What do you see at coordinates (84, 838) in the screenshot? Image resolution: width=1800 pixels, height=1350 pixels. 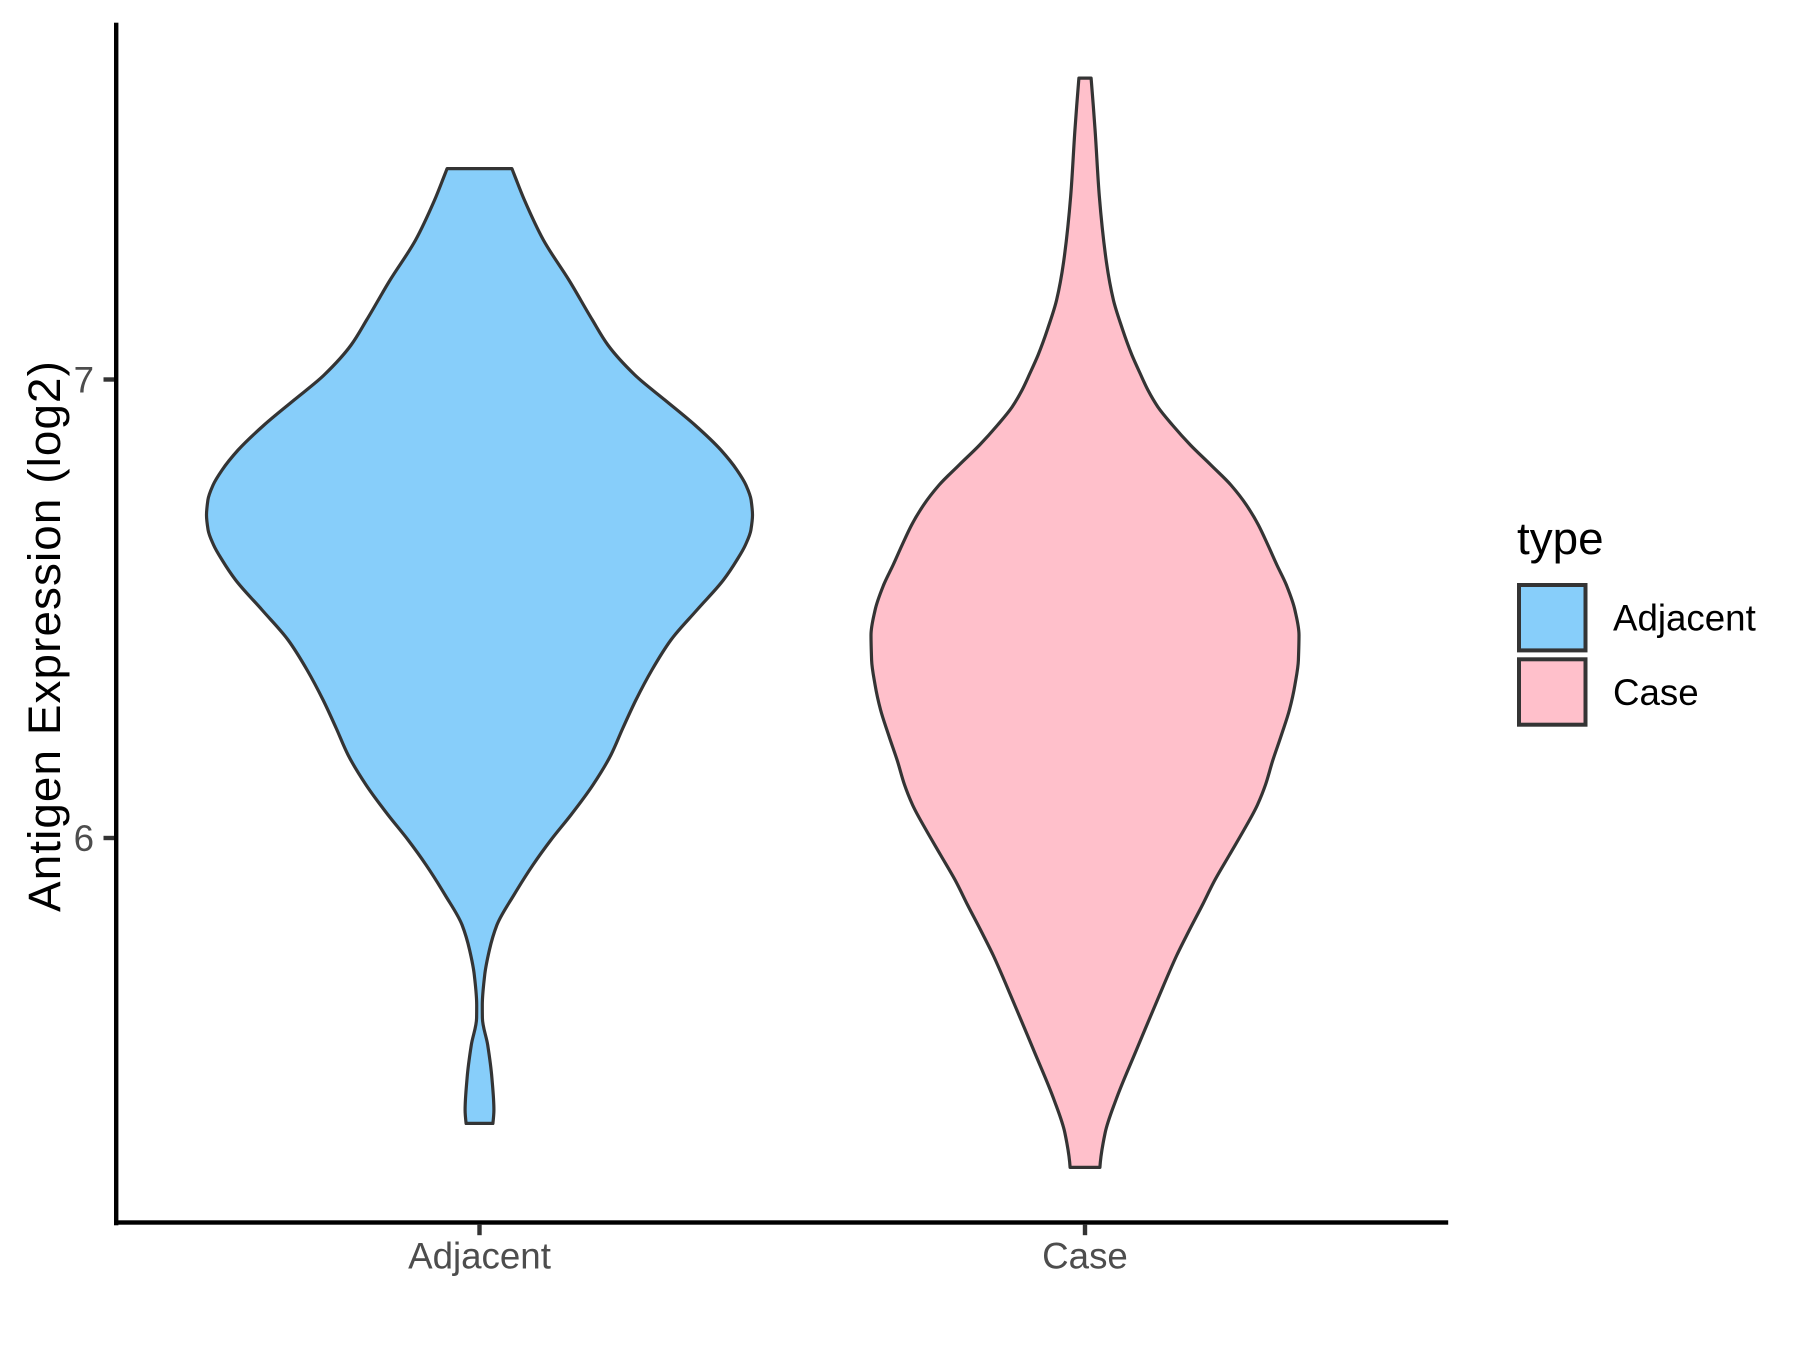 I see `svg-text: 6` at bounding box center [84, 838].